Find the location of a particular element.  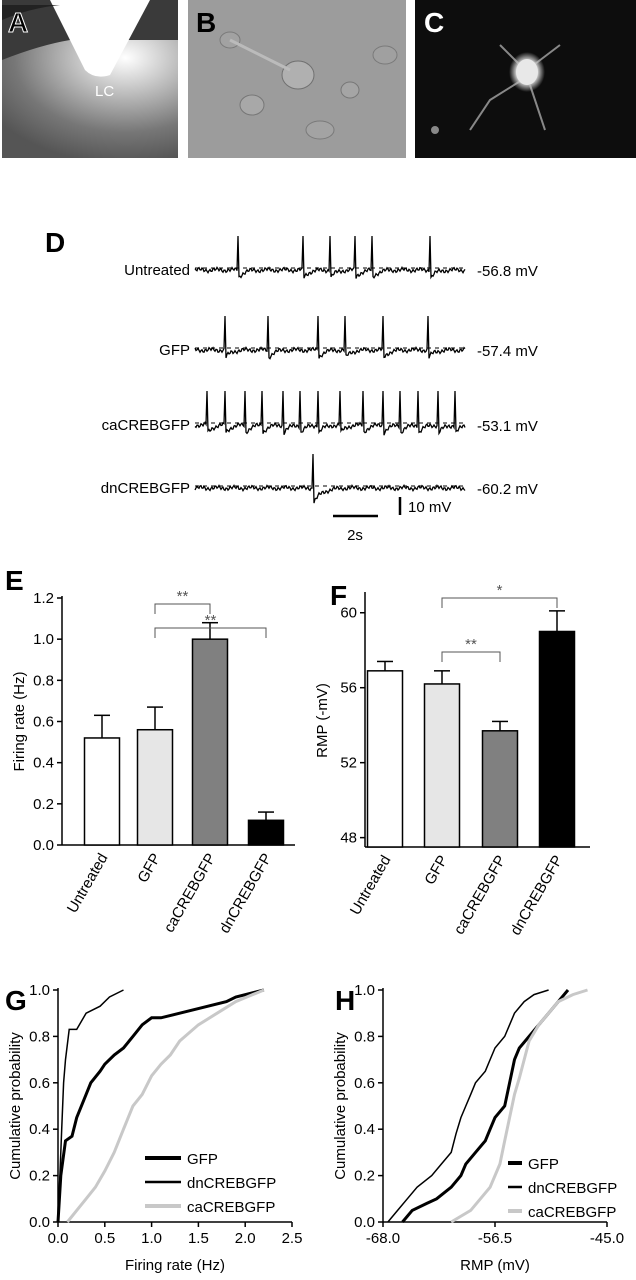

x-tick-label: 1.5 is located at coordinates (198, 1238).